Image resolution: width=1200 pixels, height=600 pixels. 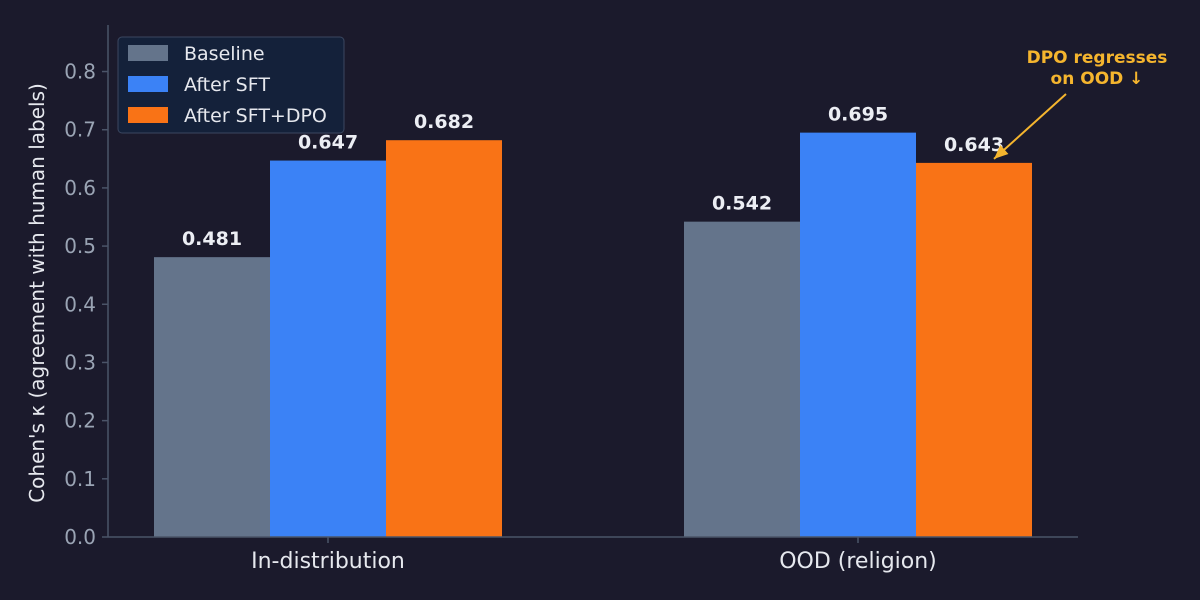 I want to click on bar-after-sft-dpo-in-distribution, so click(x=444, y=338).